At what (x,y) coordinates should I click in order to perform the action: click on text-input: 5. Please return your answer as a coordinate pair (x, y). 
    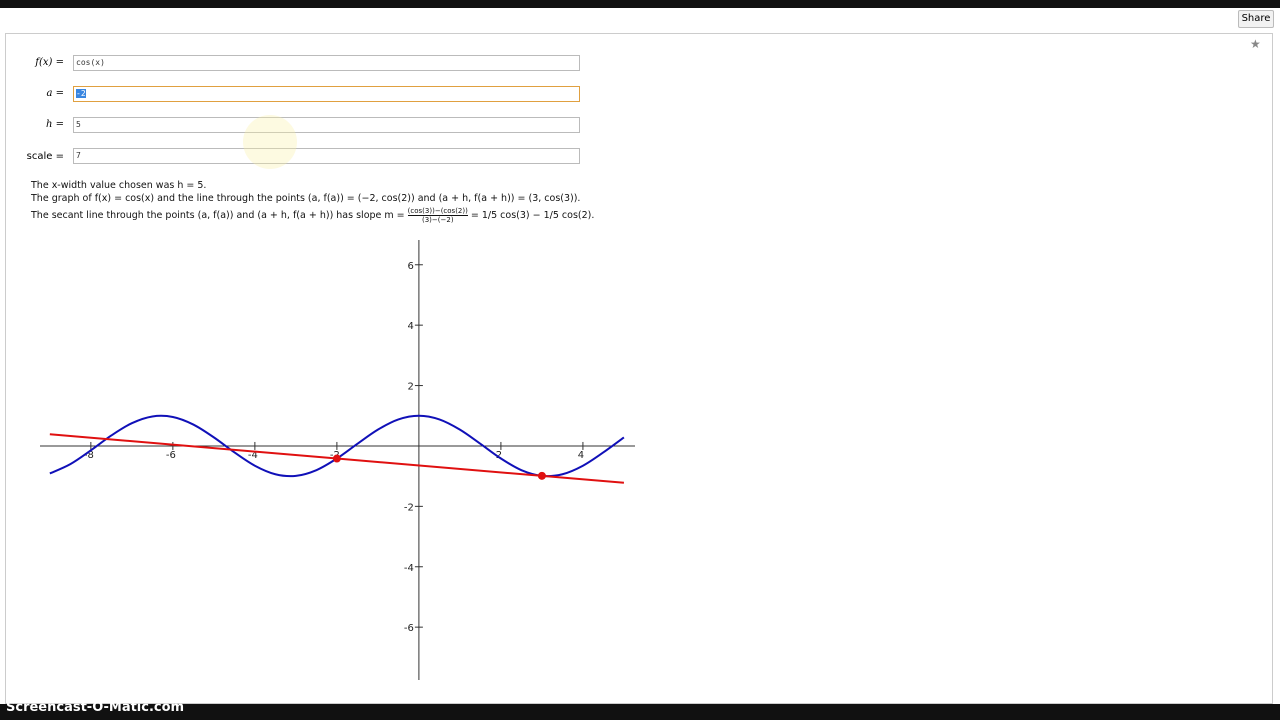
    Looking at the image, I should click on (326, 125).